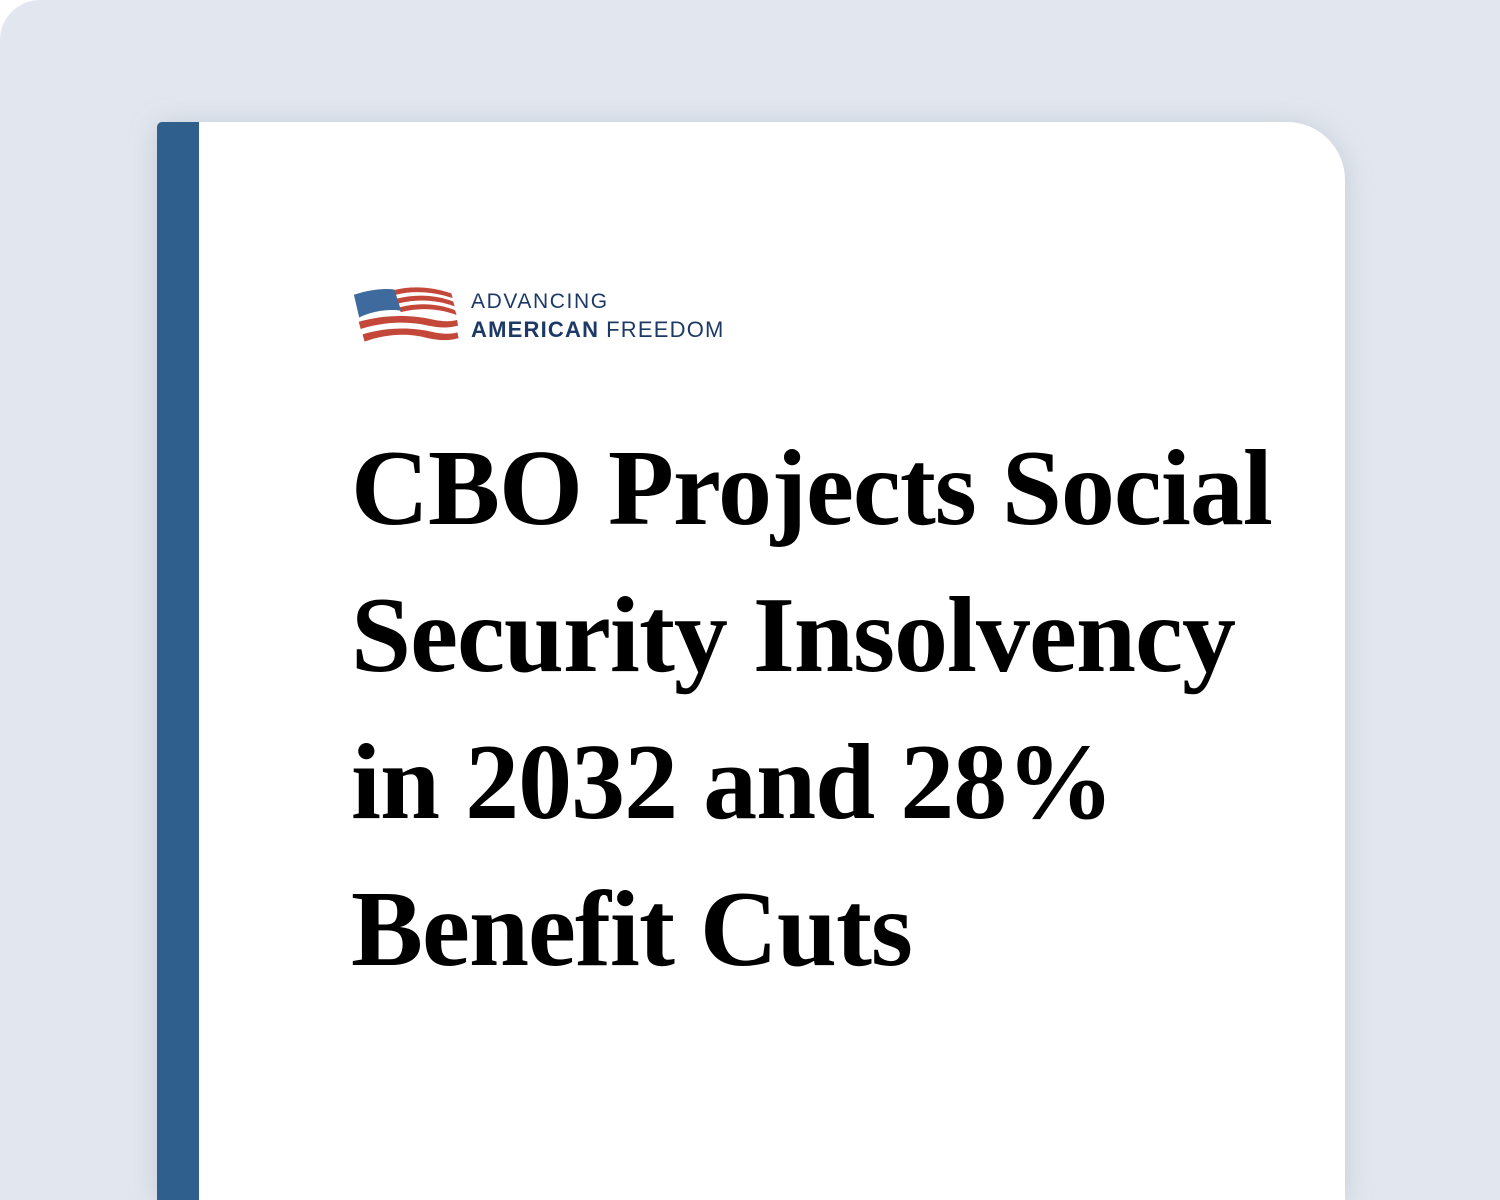 The height and width of the screenshot is (1200, 1500). What do you see at coordinates (632, 929) in the screenshot?
I see `title-line-4: Benefit Cuts` at bounding box center [632, 929].